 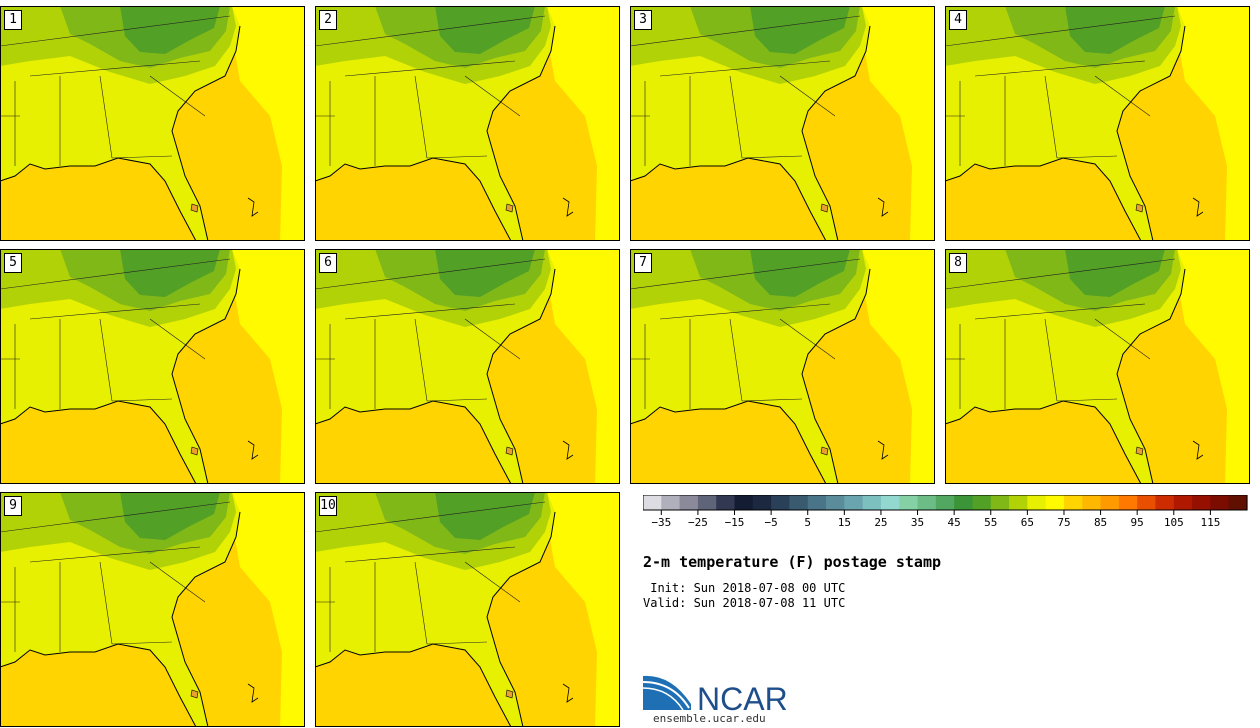 I want to click on colorbar-tick-label: 65, so click(x=1027, y=522).